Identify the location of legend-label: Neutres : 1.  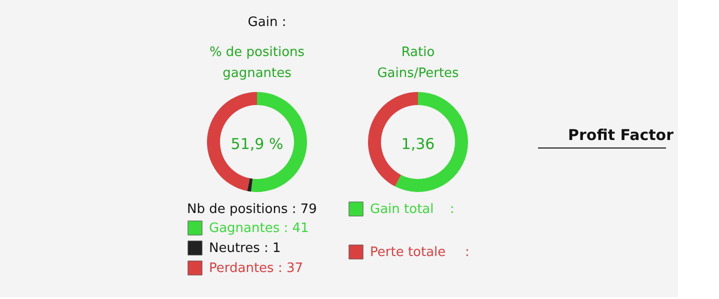
(245, 248).